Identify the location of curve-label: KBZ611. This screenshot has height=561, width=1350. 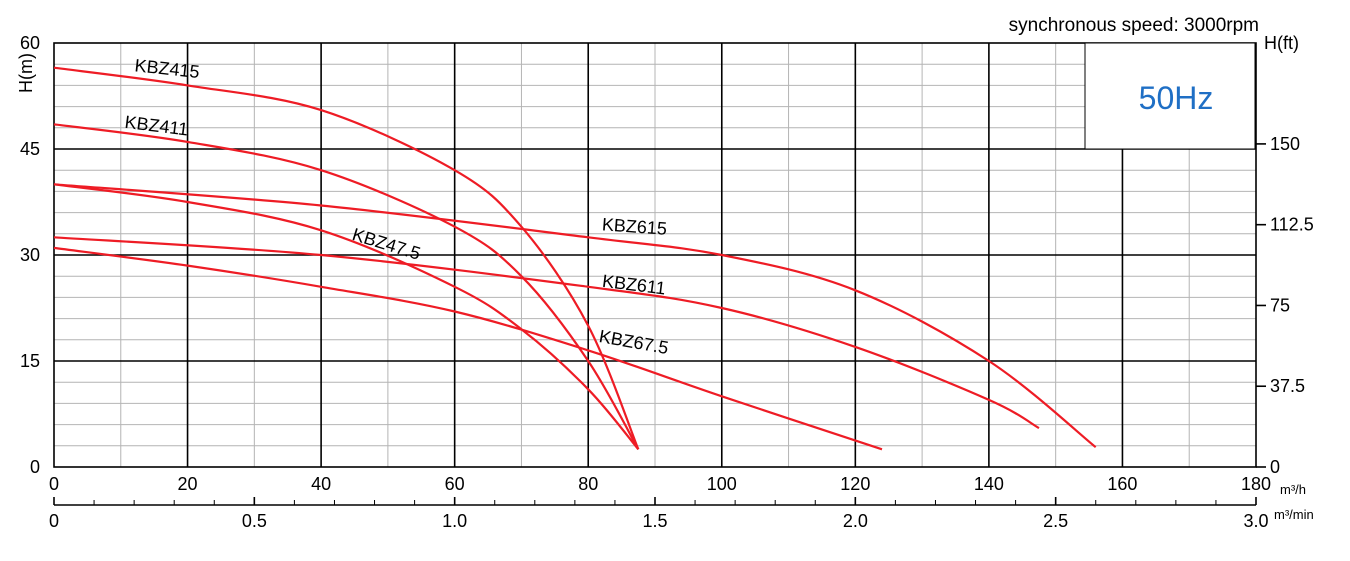
(634, 285).